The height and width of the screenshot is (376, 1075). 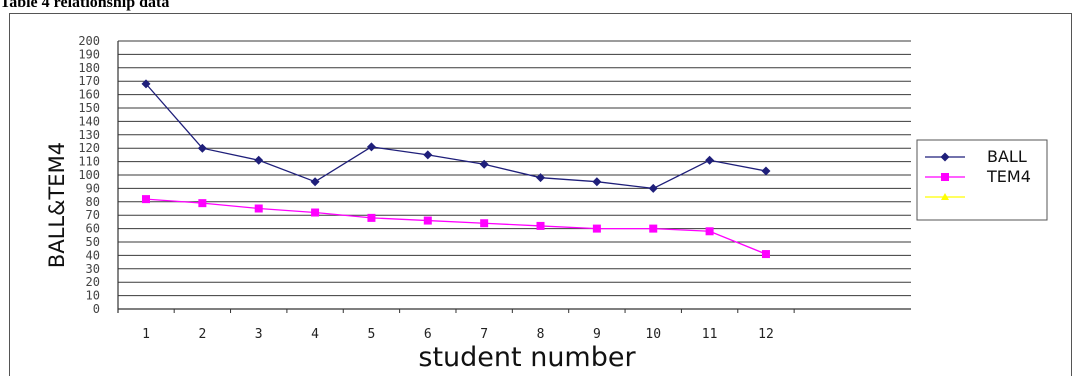 I want to click on x-tick-label: 6, so click(x=428, y=334).